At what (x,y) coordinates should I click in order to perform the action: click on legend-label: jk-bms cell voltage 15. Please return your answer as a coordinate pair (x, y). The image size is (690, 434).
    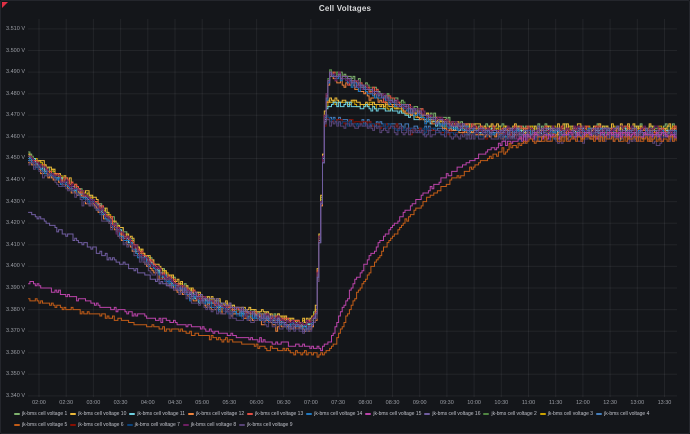
    Looking at the image, I should click on (397, 413).